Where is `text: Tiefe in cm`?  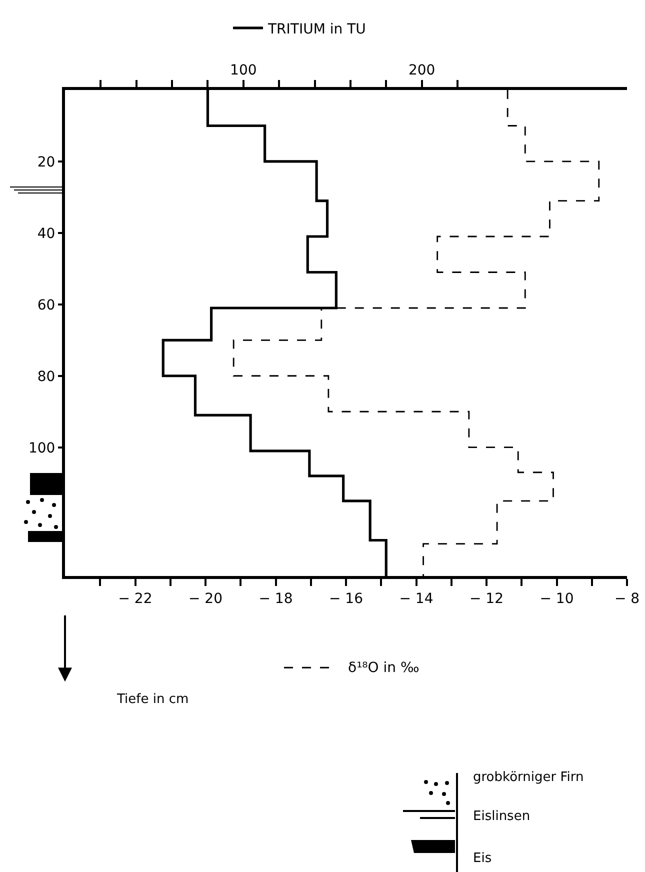 text: Tiefe in cm is located at coordinates (152, 699).